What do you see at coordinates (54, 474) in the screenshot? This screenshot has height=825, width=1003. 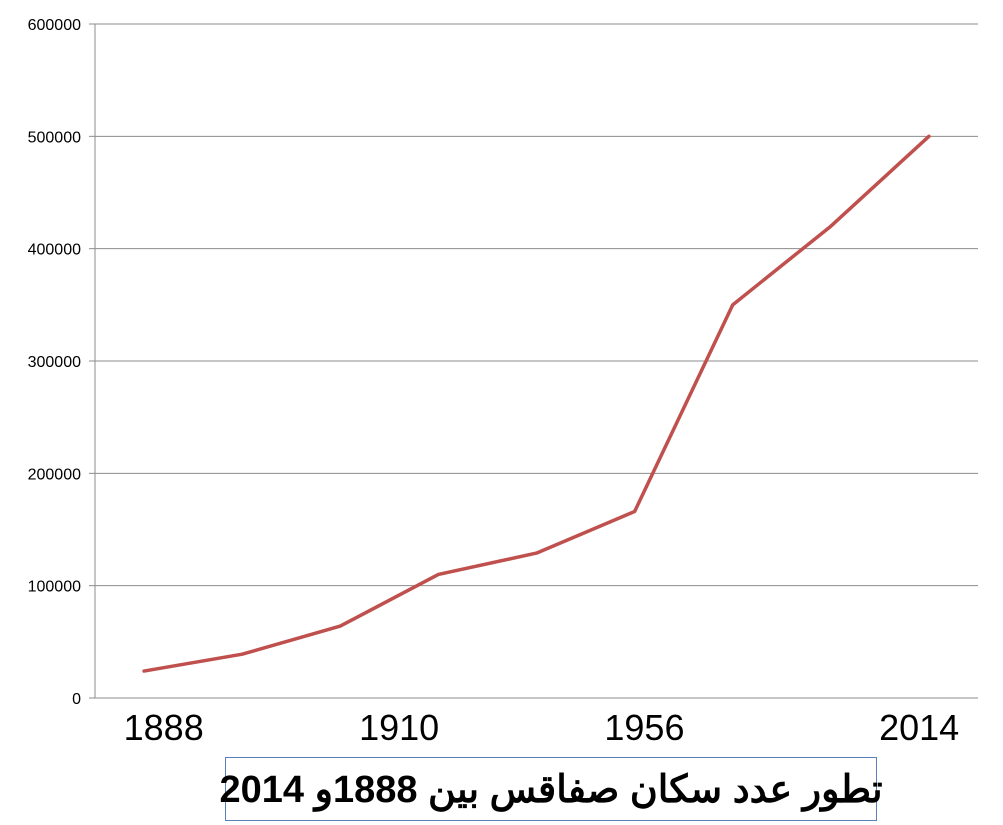 I see `y-tick-label: 200000` at bounding box center [54, 474].